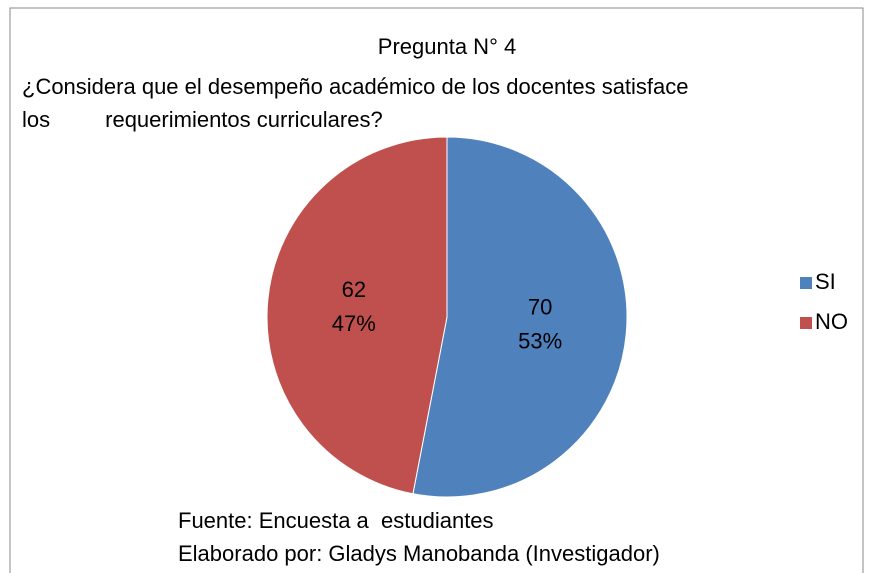 This screenshot has width=874, height=573. I want to click on legend-label: NO, so click(831, 321).